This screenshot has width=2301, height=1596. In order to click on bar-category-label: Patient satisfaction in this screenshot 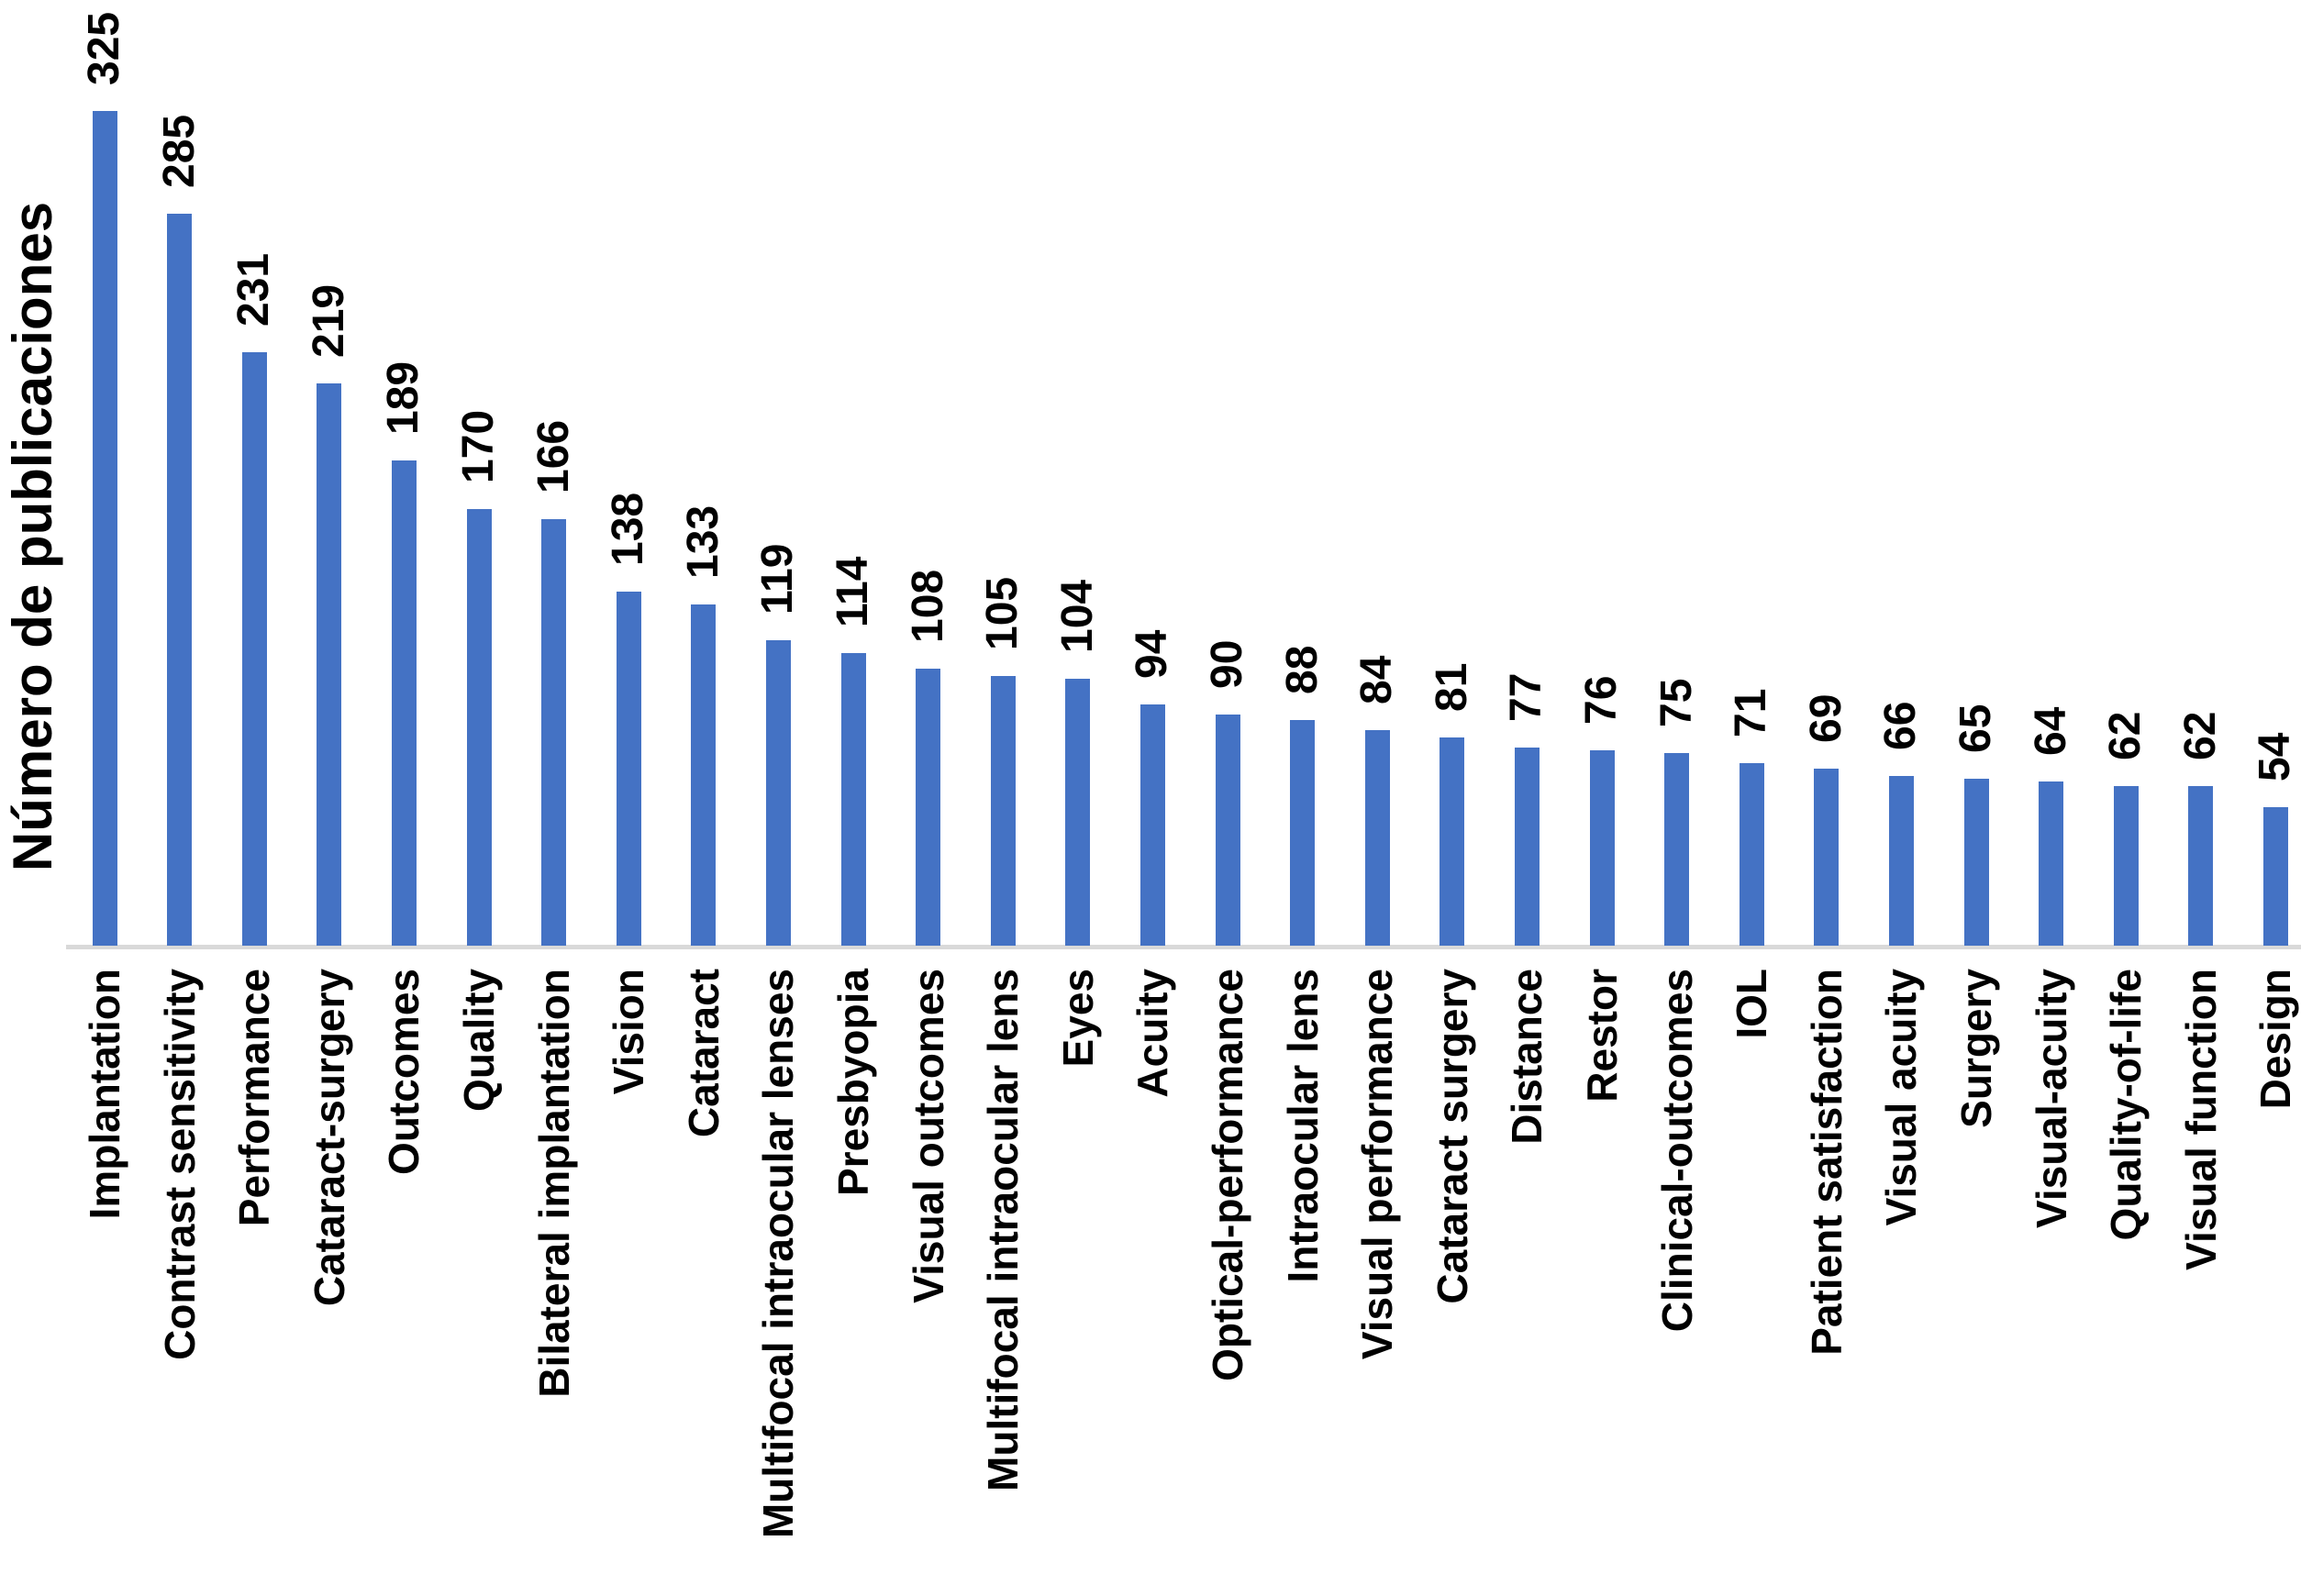, I will do `click(1826, 1162)`.